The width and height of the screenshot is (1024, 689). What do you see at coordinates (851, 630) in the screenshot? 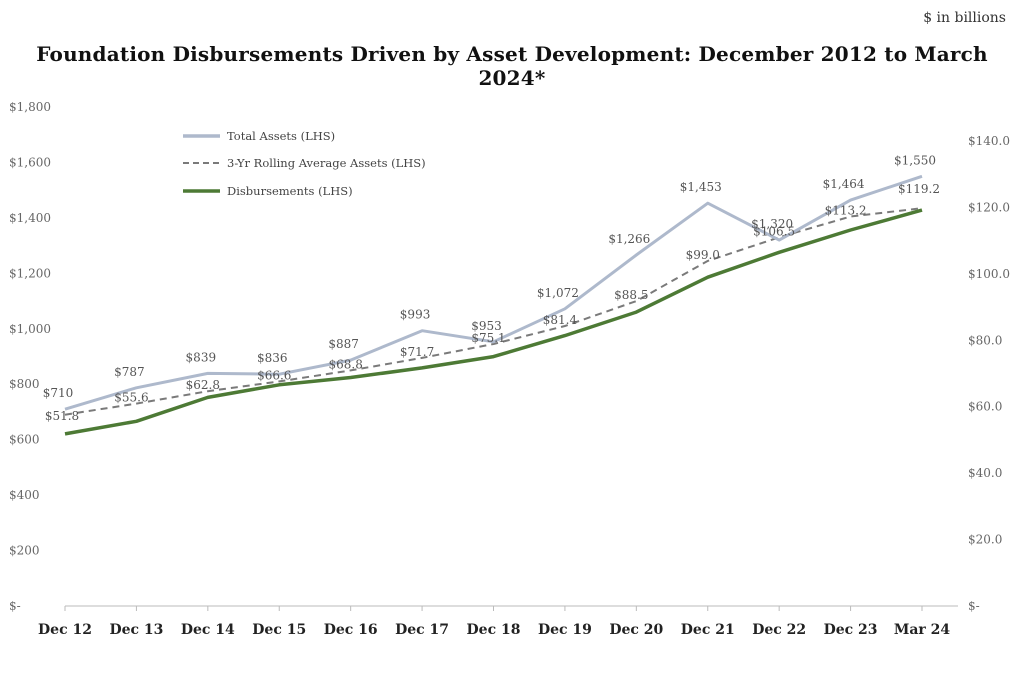
I see `x-tick-label: Dec 23` at bounding box center [851, 630].